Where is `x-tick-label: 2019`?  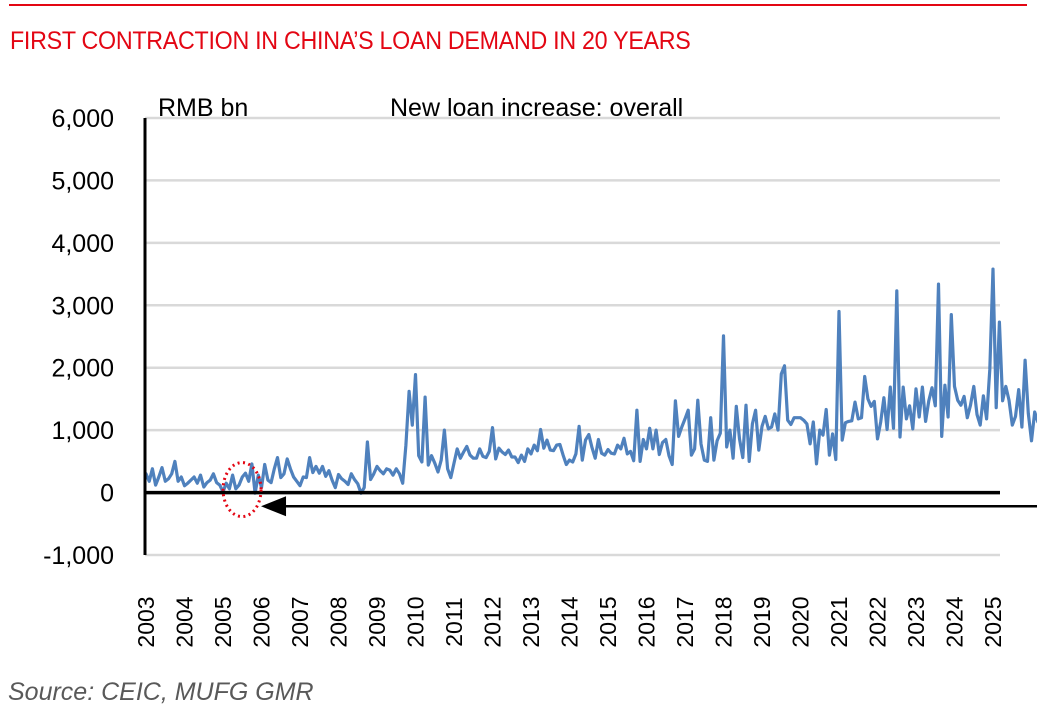 x-tick-label: 2019 is located at coordinates (762, 621).